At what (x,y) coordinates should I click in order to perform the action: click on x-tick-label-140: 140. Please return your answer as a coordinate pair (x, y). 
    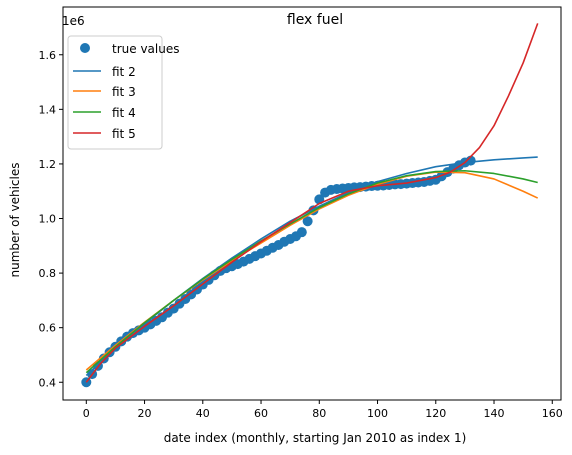
    Looking at the image, I should click on (494, 413).